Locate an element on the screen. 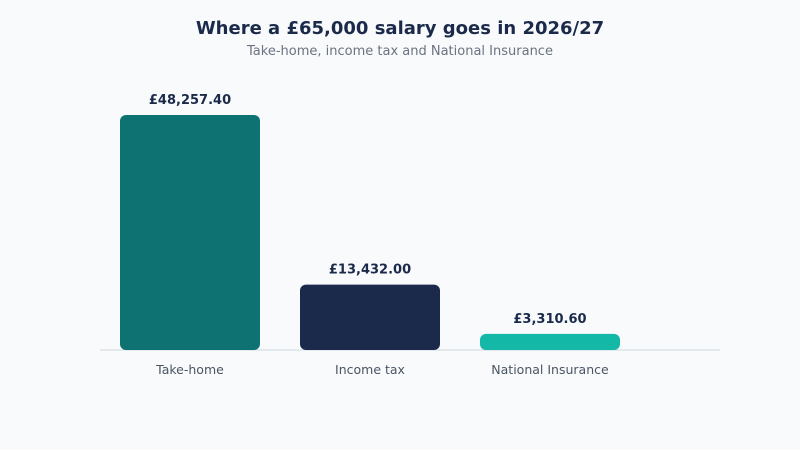  category-label-national-insurance: National Insurance is located at coordinates (550, 369).